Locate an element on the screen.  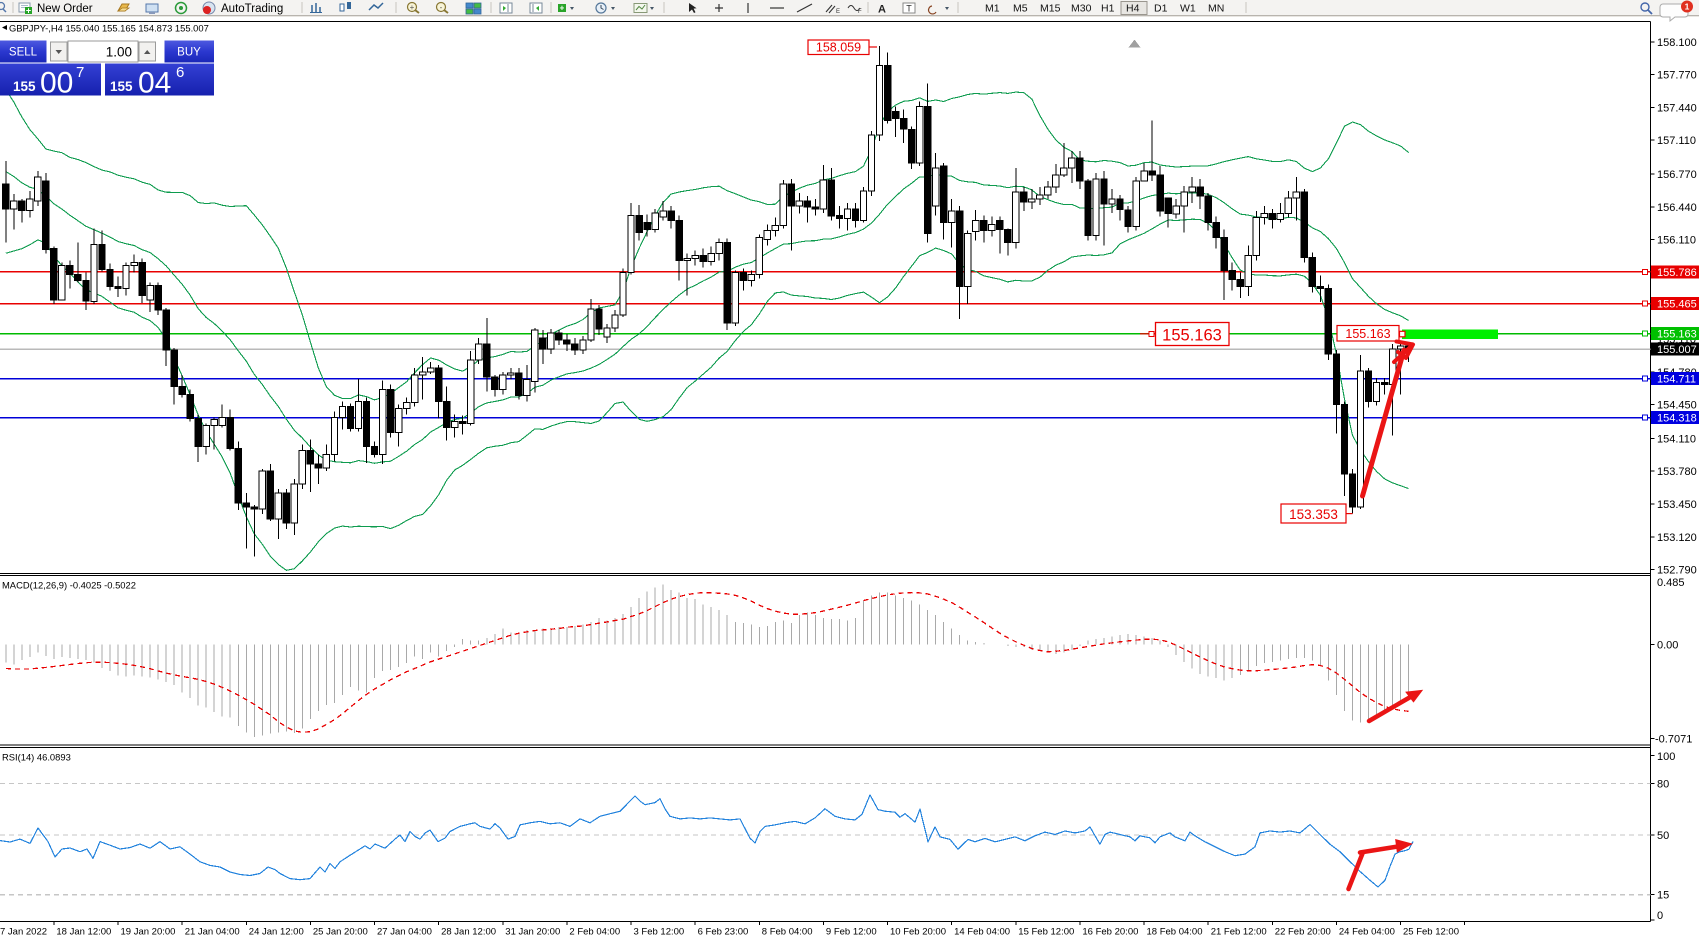
svg-text: M15 is located at coordinates (1050, 9).